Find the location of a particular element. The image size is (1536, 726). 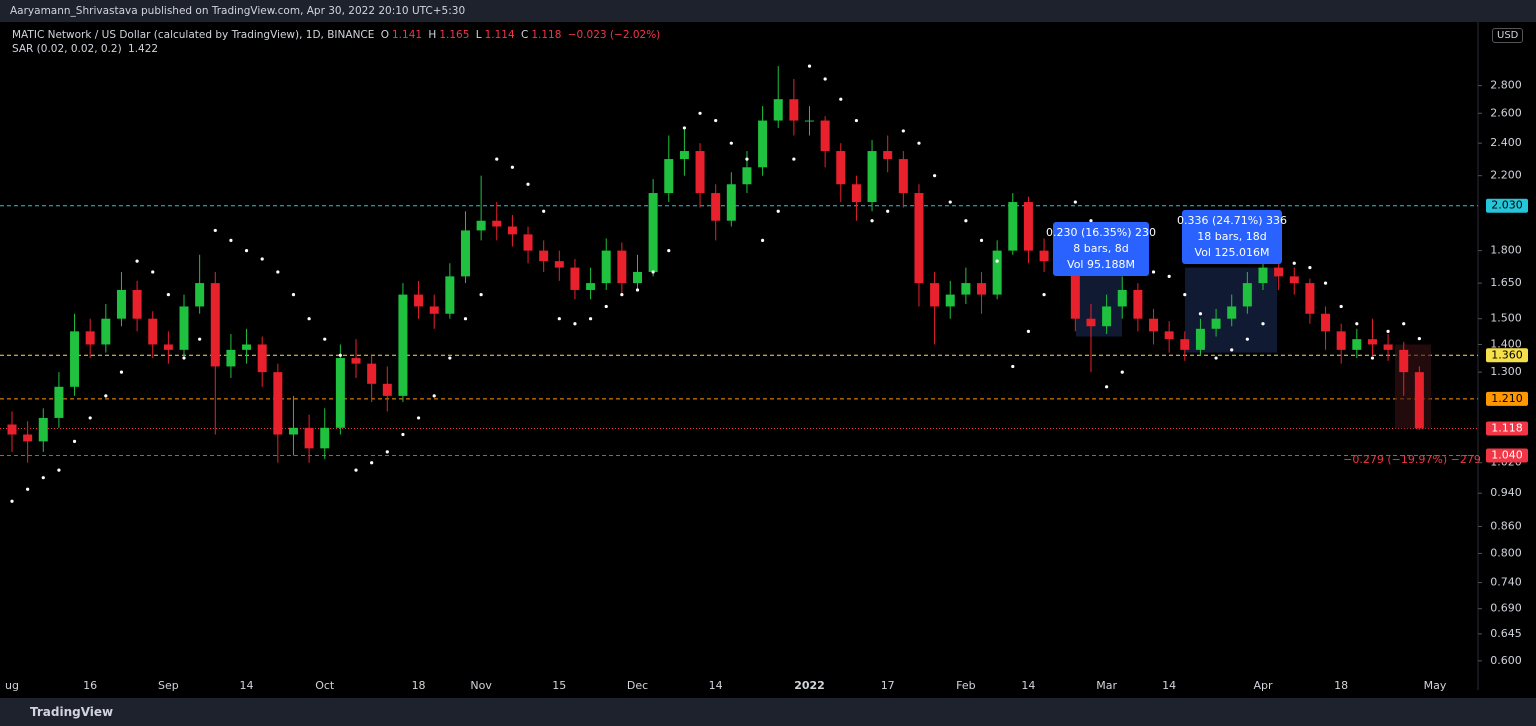

y-tick-label: 1.800 is located at coordinates (1506, 250).